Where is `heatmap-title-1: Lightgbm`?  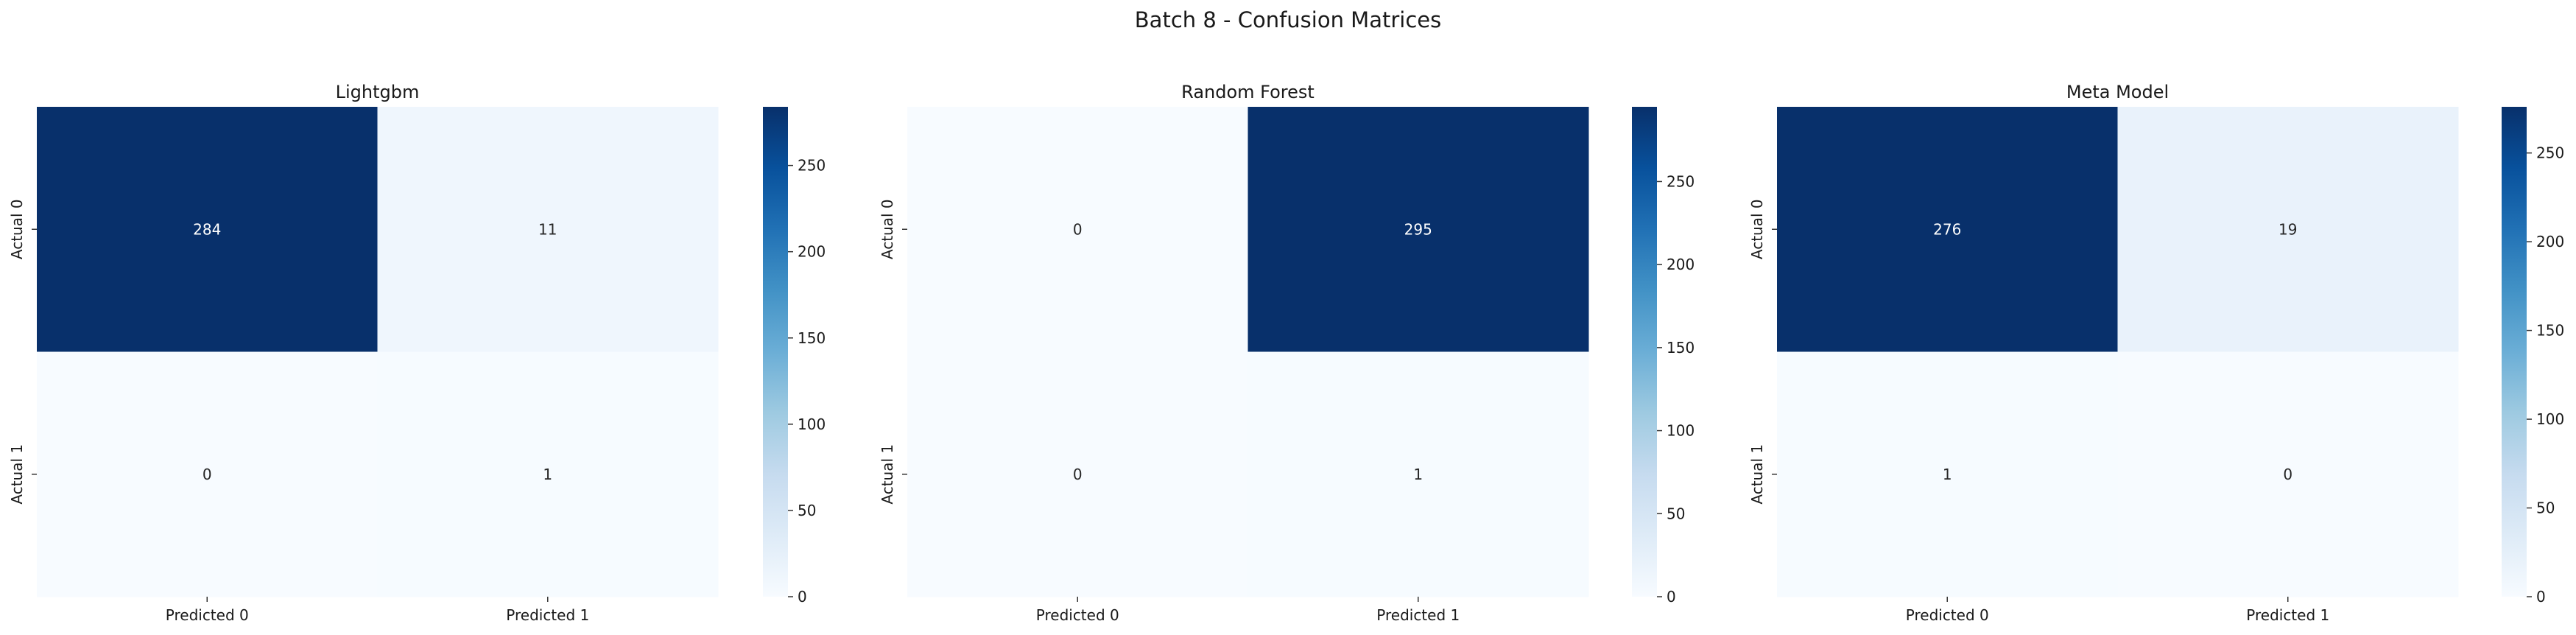
heatmap-title-1: Lightgbm is located at coordinates (378, 92).